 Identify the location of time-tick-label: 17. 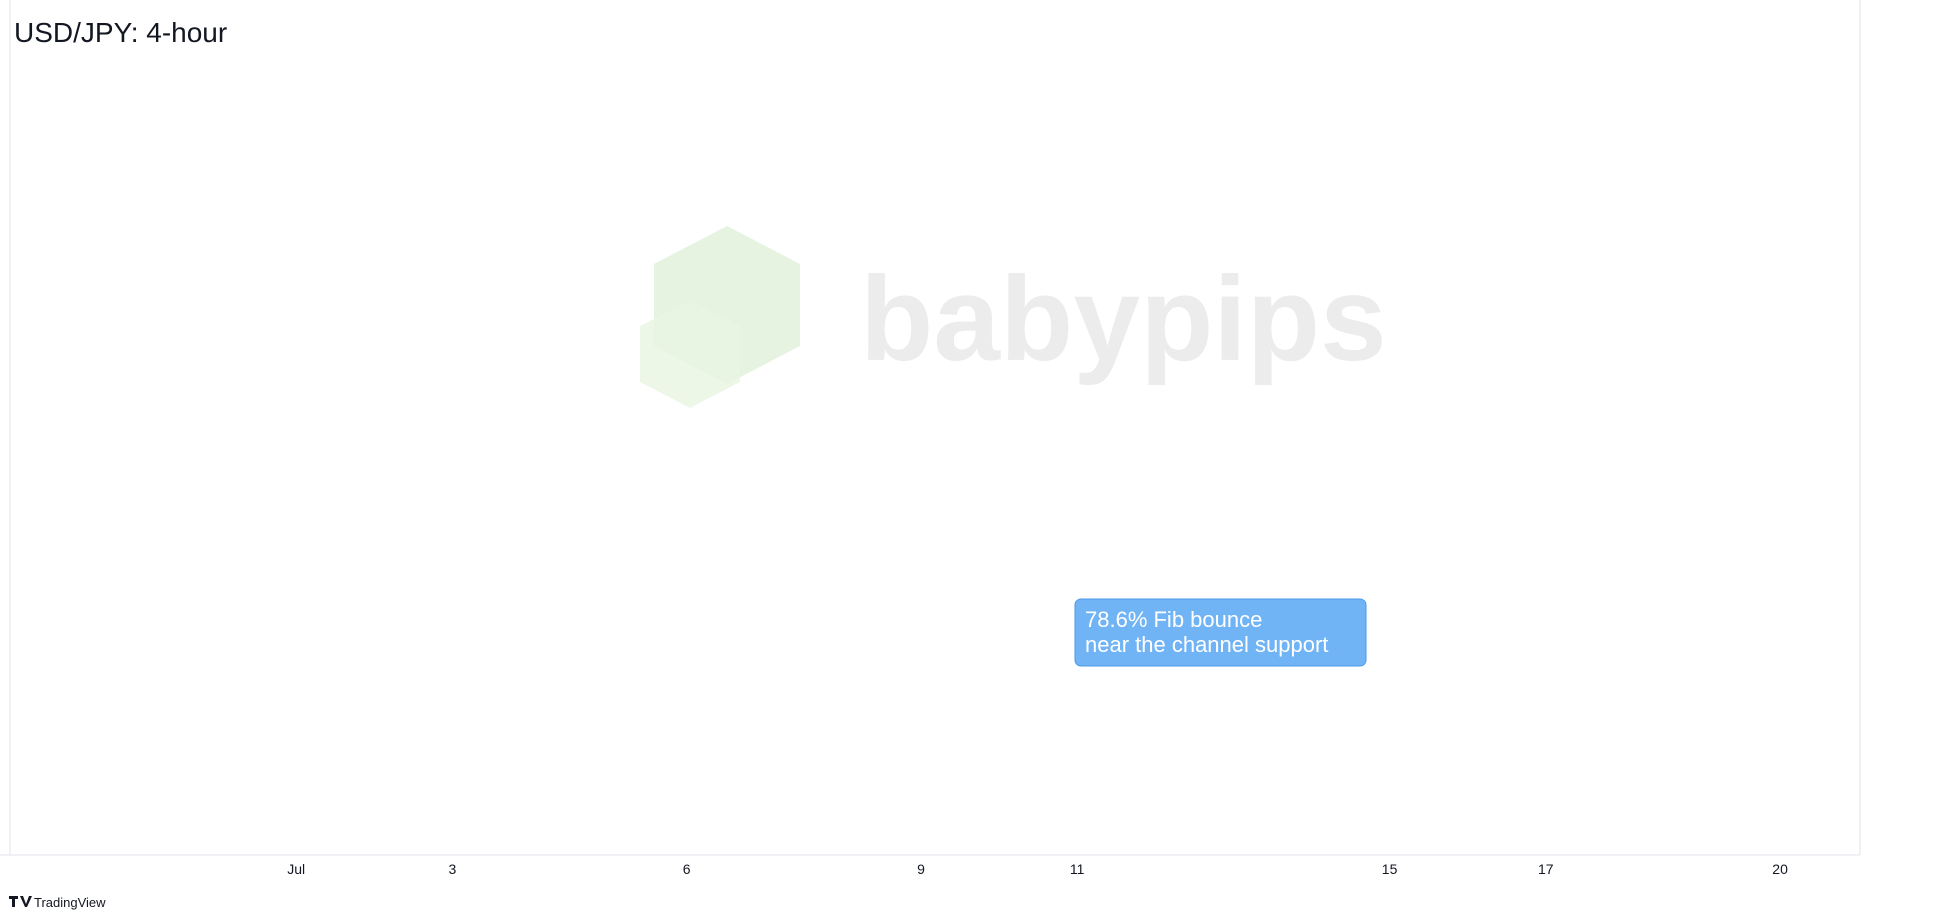
(1546, 869).